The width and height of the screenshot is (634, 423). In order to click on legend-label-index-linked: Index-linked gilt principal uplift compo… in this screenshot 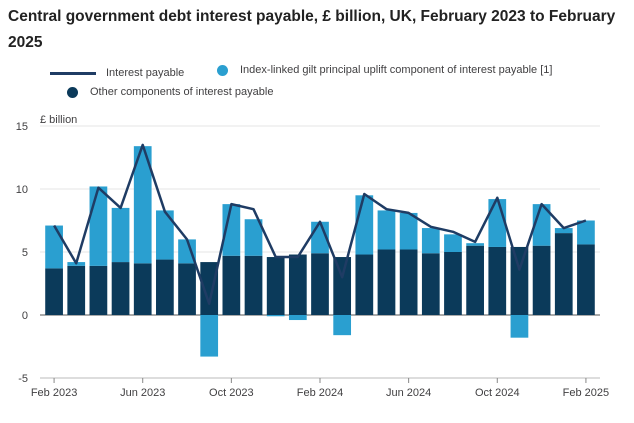, I will do `click(396, 70)`.